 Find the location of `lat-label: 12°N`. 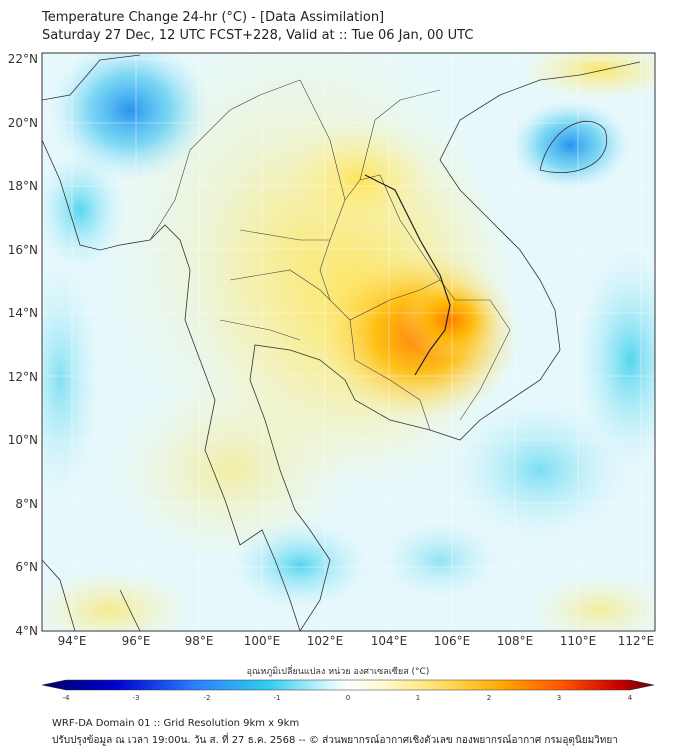

lat-label: 12°N is located at coordinates (23, 377).